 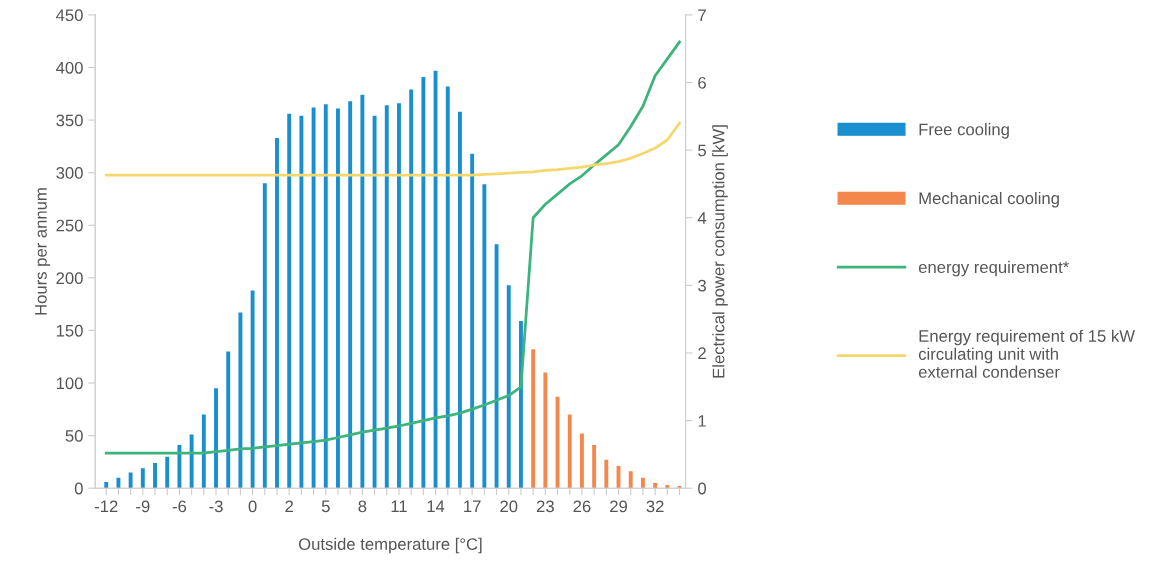 I want to click on y2-tick-label: 5, so click(x=702, y=150).